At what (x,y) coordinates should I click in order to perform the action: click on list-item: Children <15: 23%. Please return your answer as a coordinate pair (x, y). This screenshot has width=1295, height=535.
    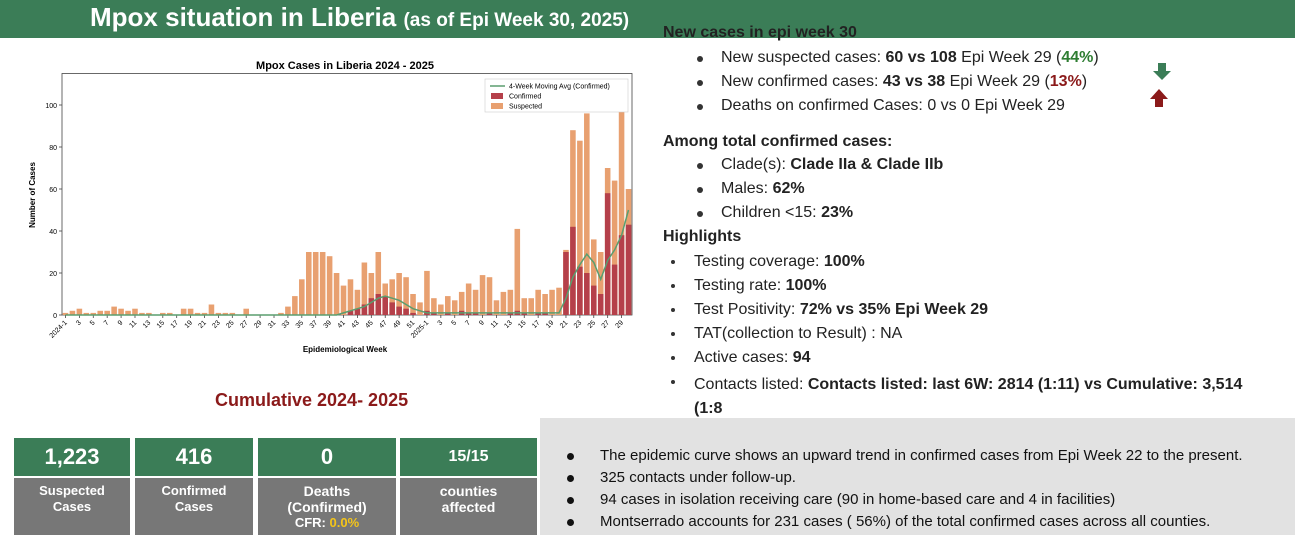
    Looking at the image, I should click on (787, 213).